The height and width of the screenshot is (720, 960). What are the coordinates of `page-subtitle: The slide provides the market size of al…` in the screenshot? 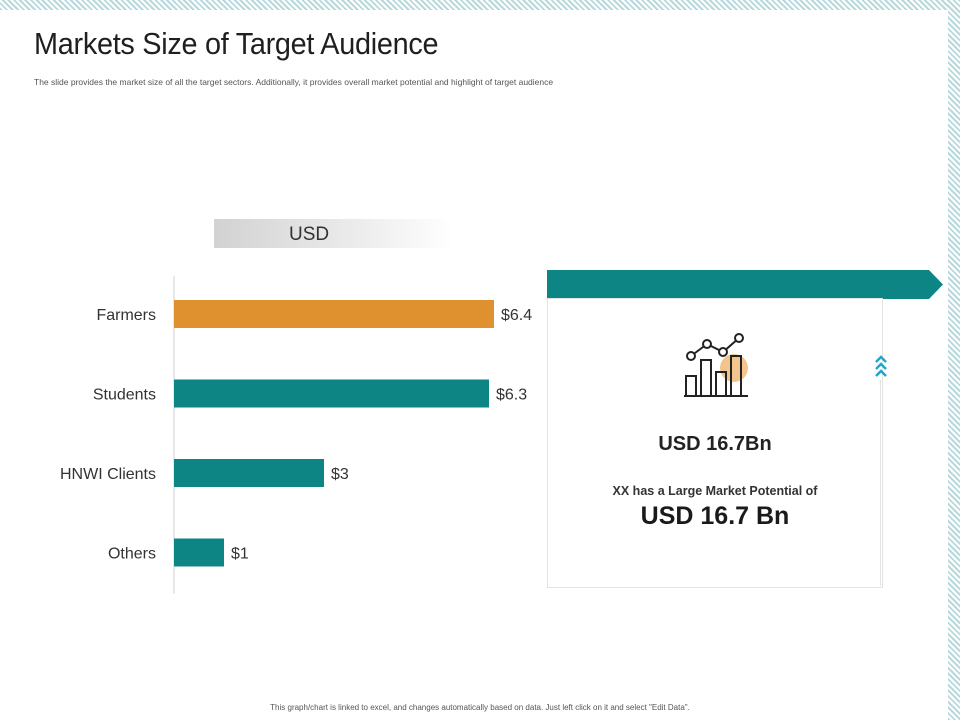 It's located at (294, 82).